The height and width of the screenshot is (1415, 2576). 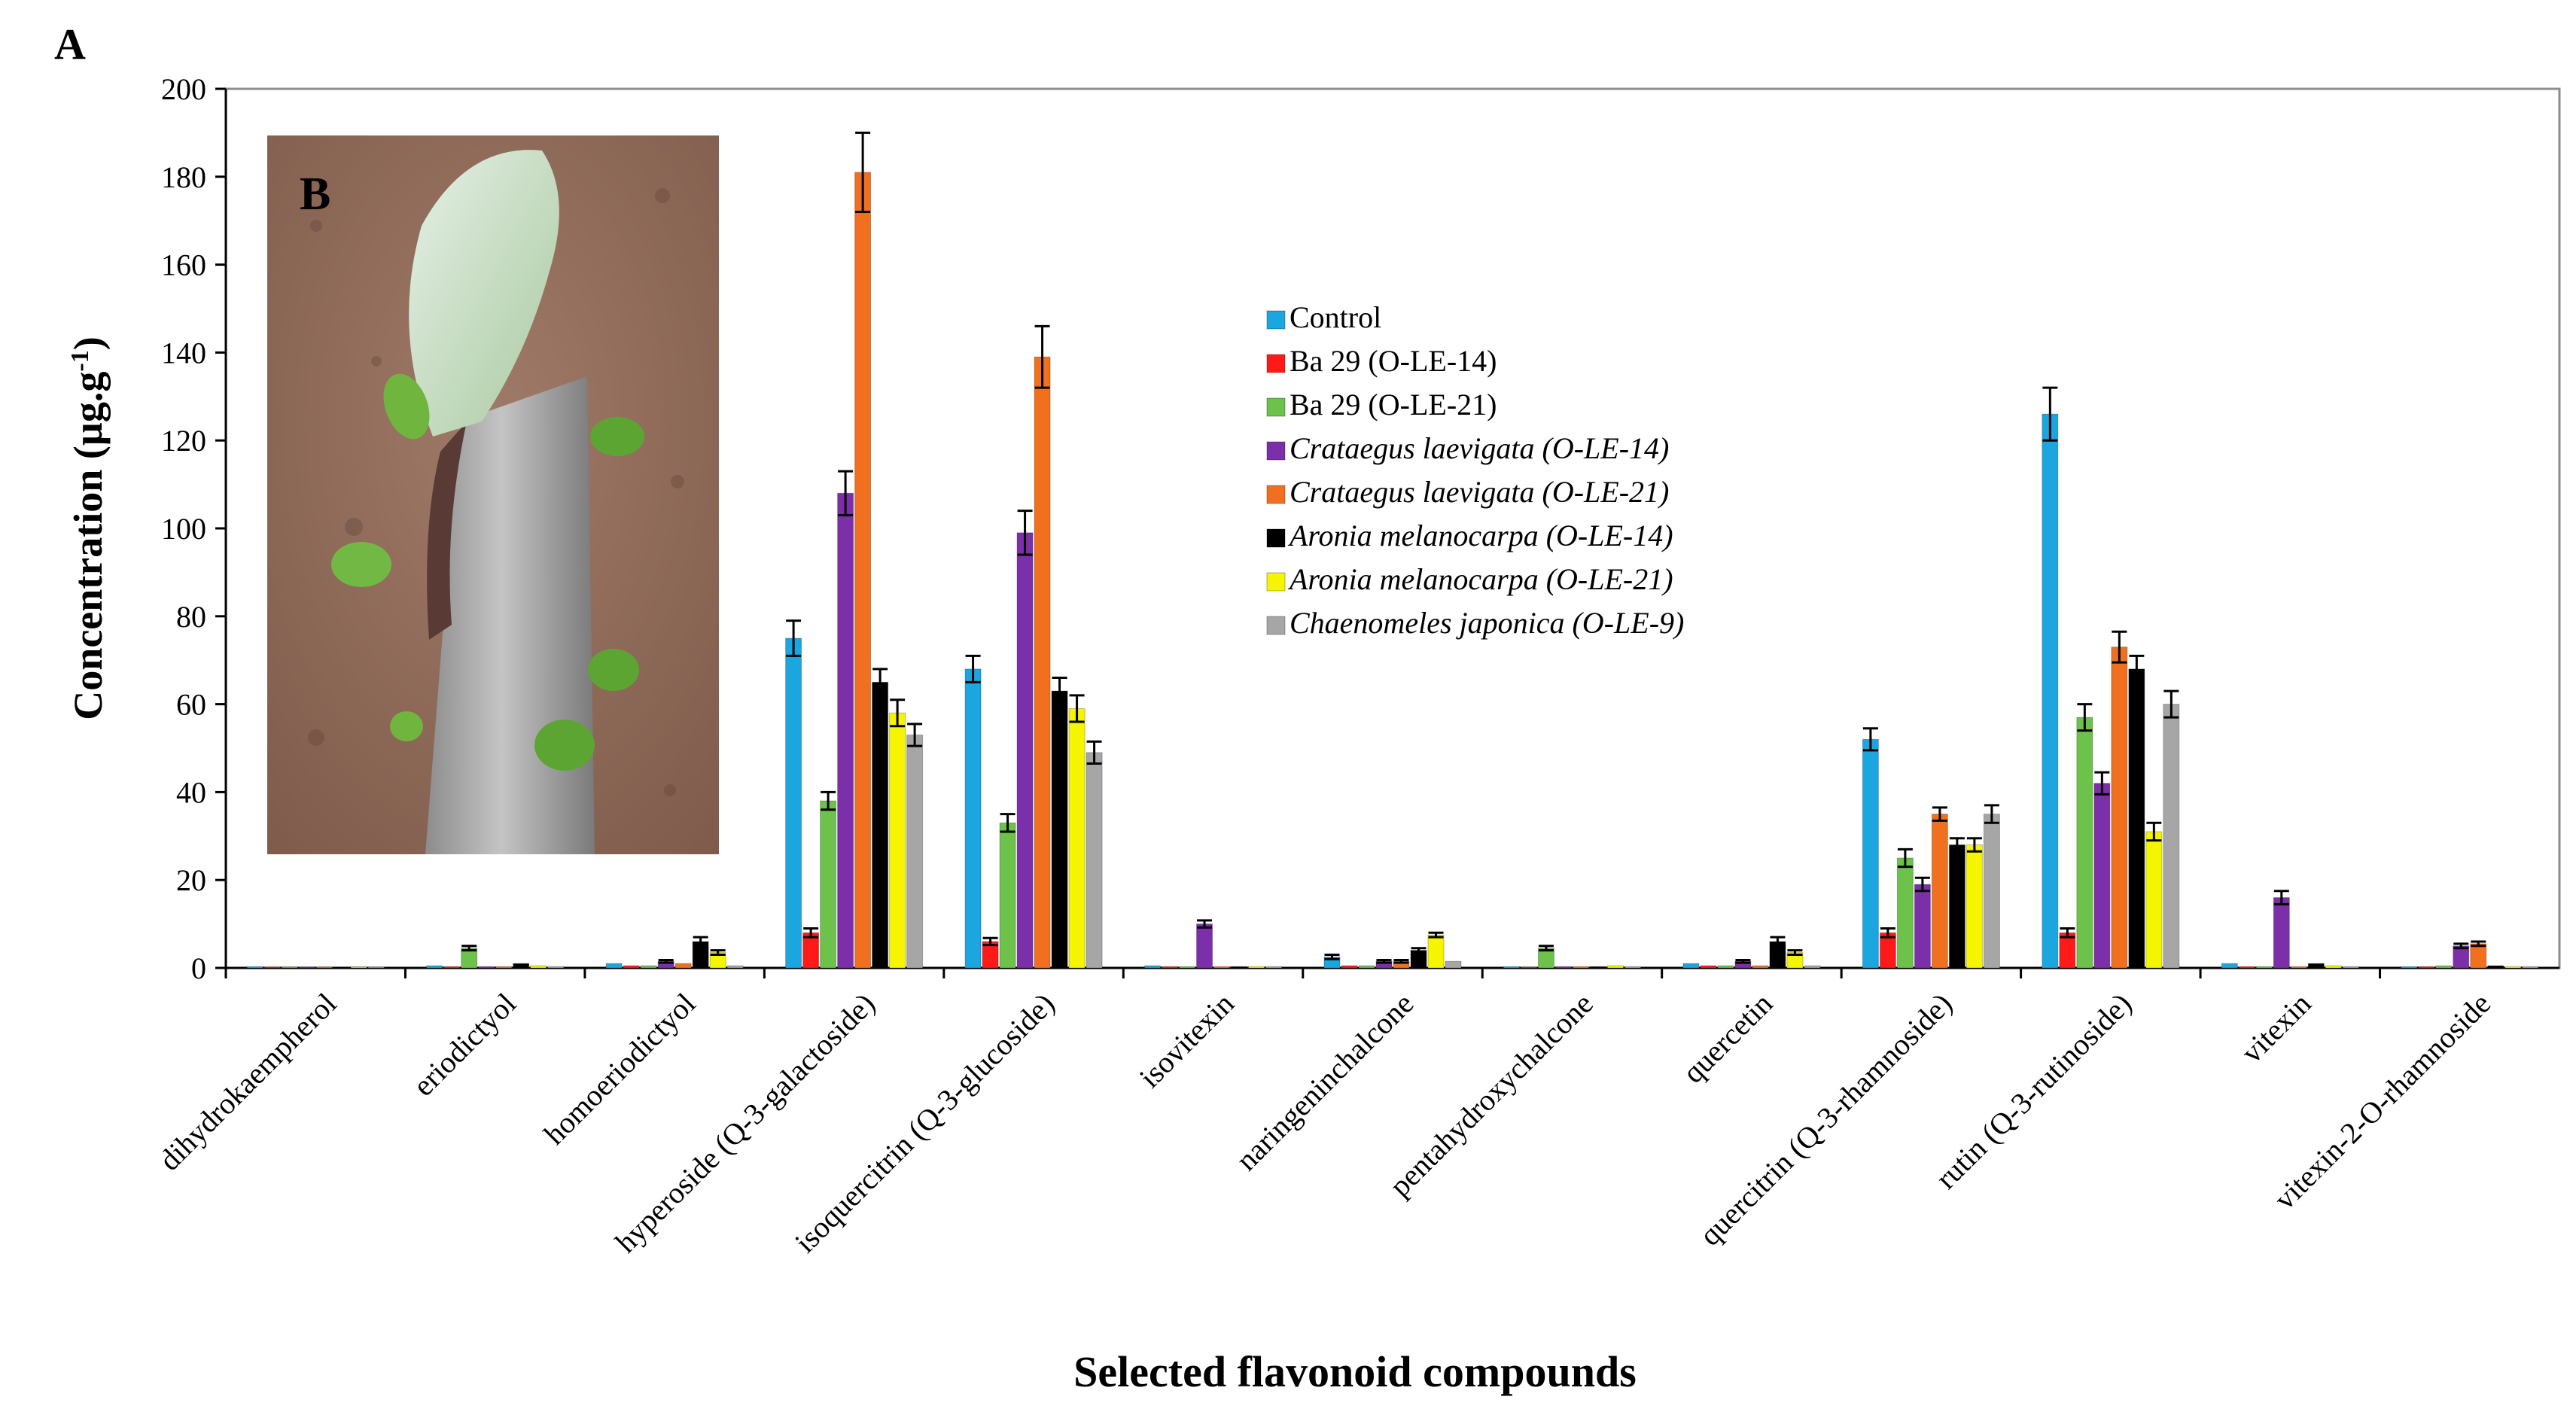 I want to click on y-axis-title-sup: -1, so click(x=80, y=360).